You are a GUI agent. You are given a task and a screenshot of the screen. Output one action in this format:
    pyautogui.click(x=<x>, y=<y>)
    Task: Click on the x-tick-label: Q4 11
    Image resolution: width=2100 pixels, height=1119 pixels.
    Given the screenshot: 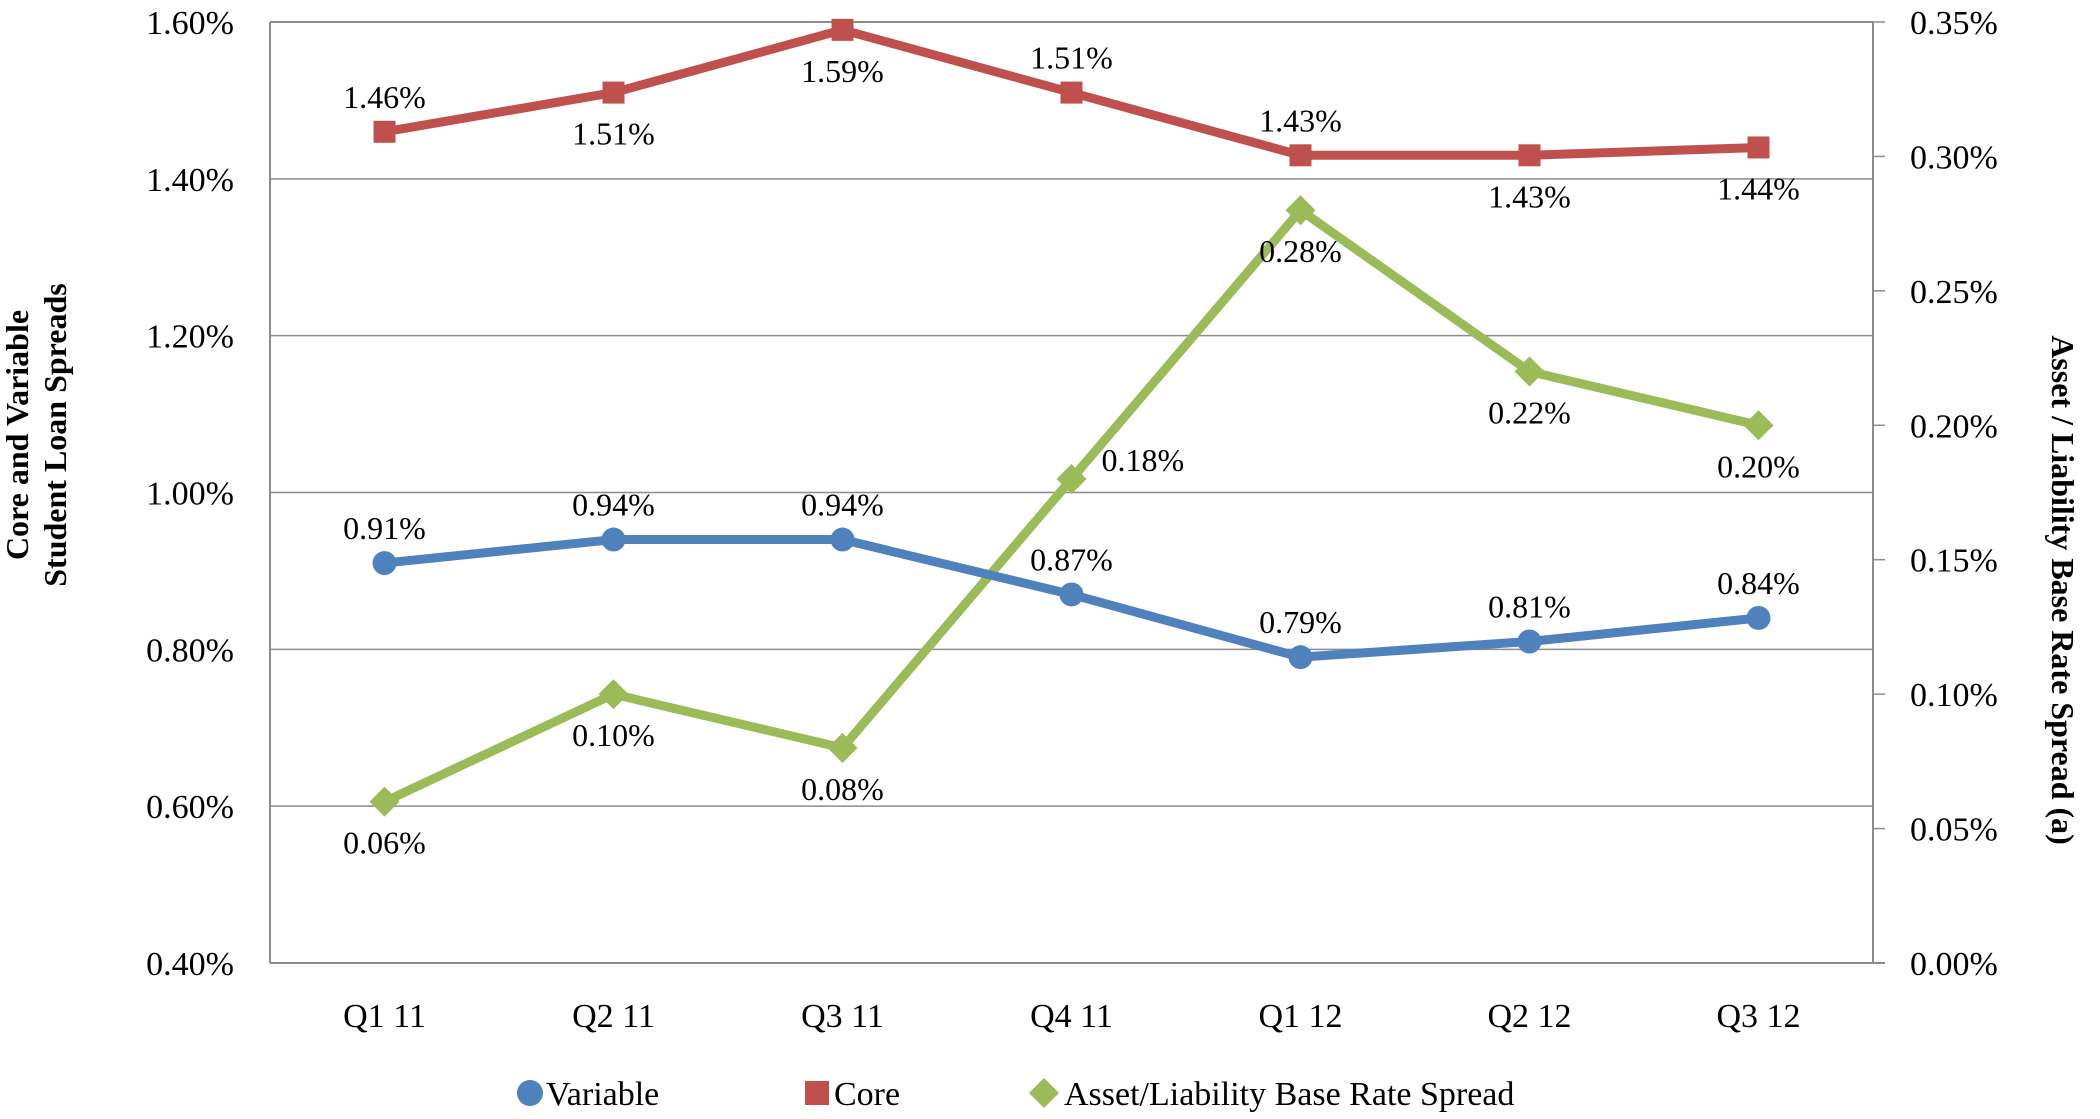 What is the action you would take?
    pyautogui.click(x=1071, y=1016)
    